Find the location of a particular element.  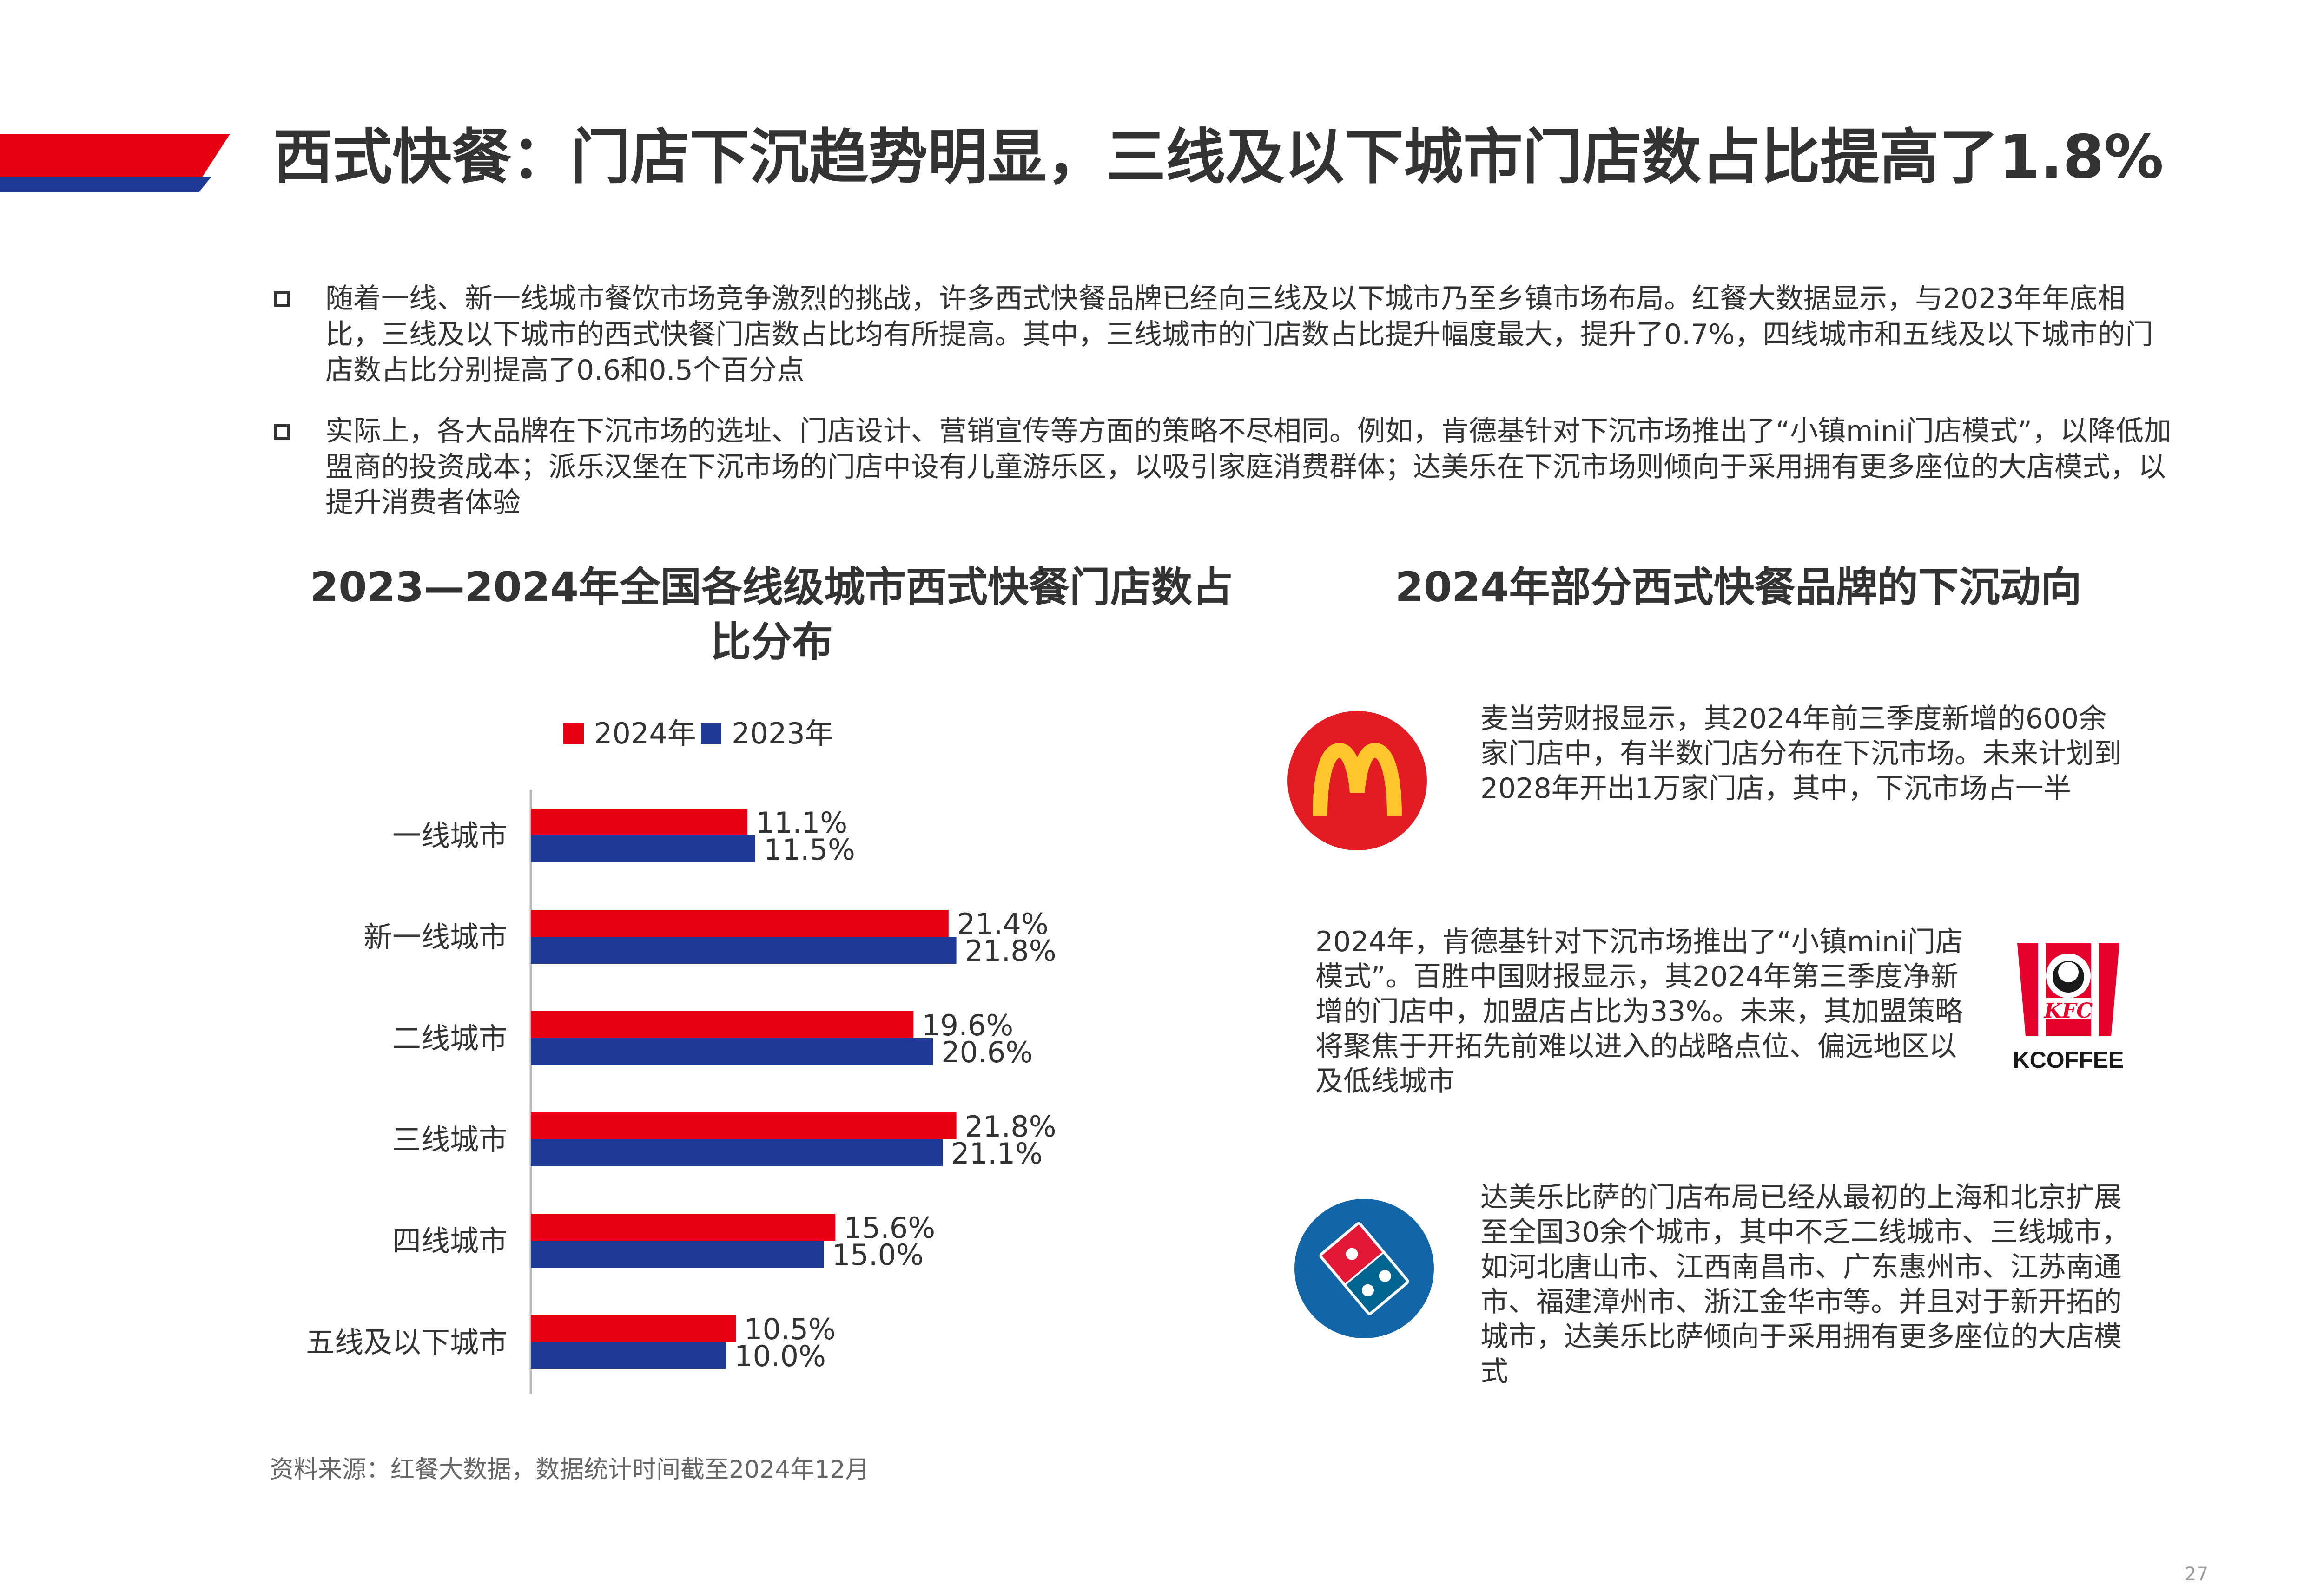

dominos-logo-icon is located at coordinates (1364, 1268).